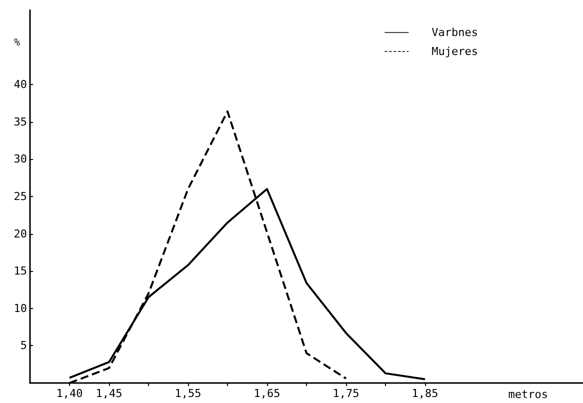 The image size is (583, 403). I want to click on x-tick-label: 1,55, so click(188, 393).